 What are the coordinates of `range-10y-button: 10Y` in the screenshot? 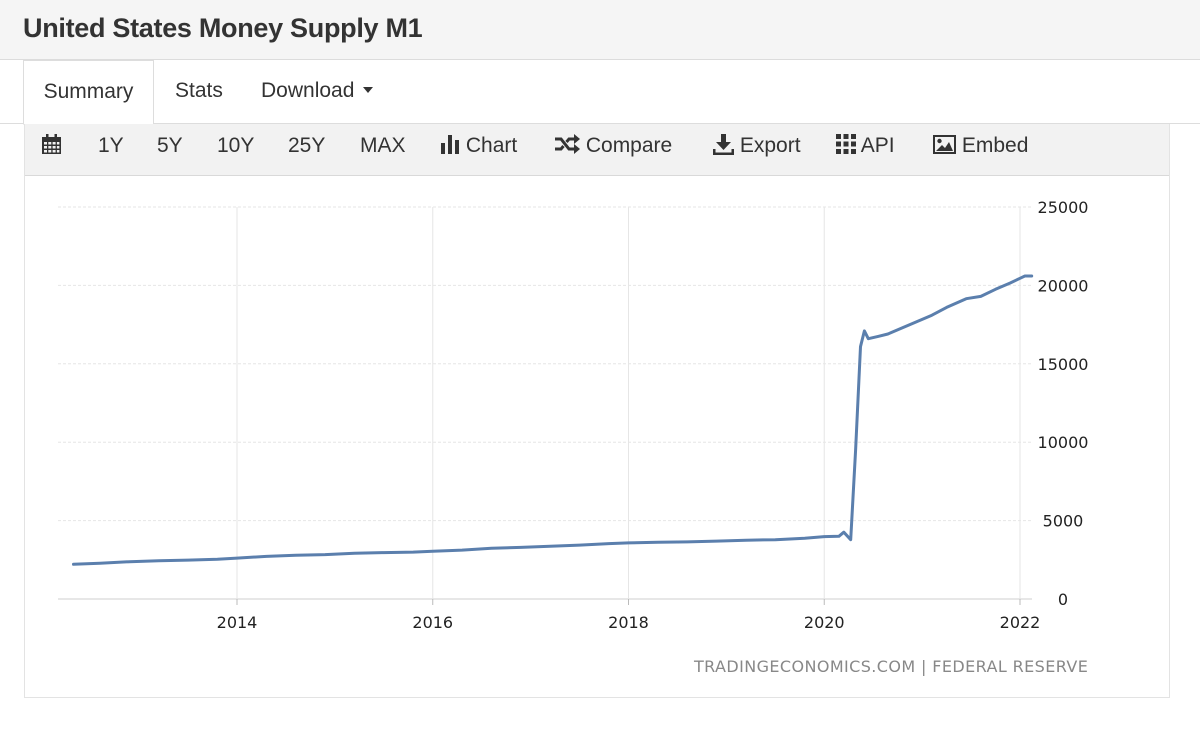 It's located at (236, 145).